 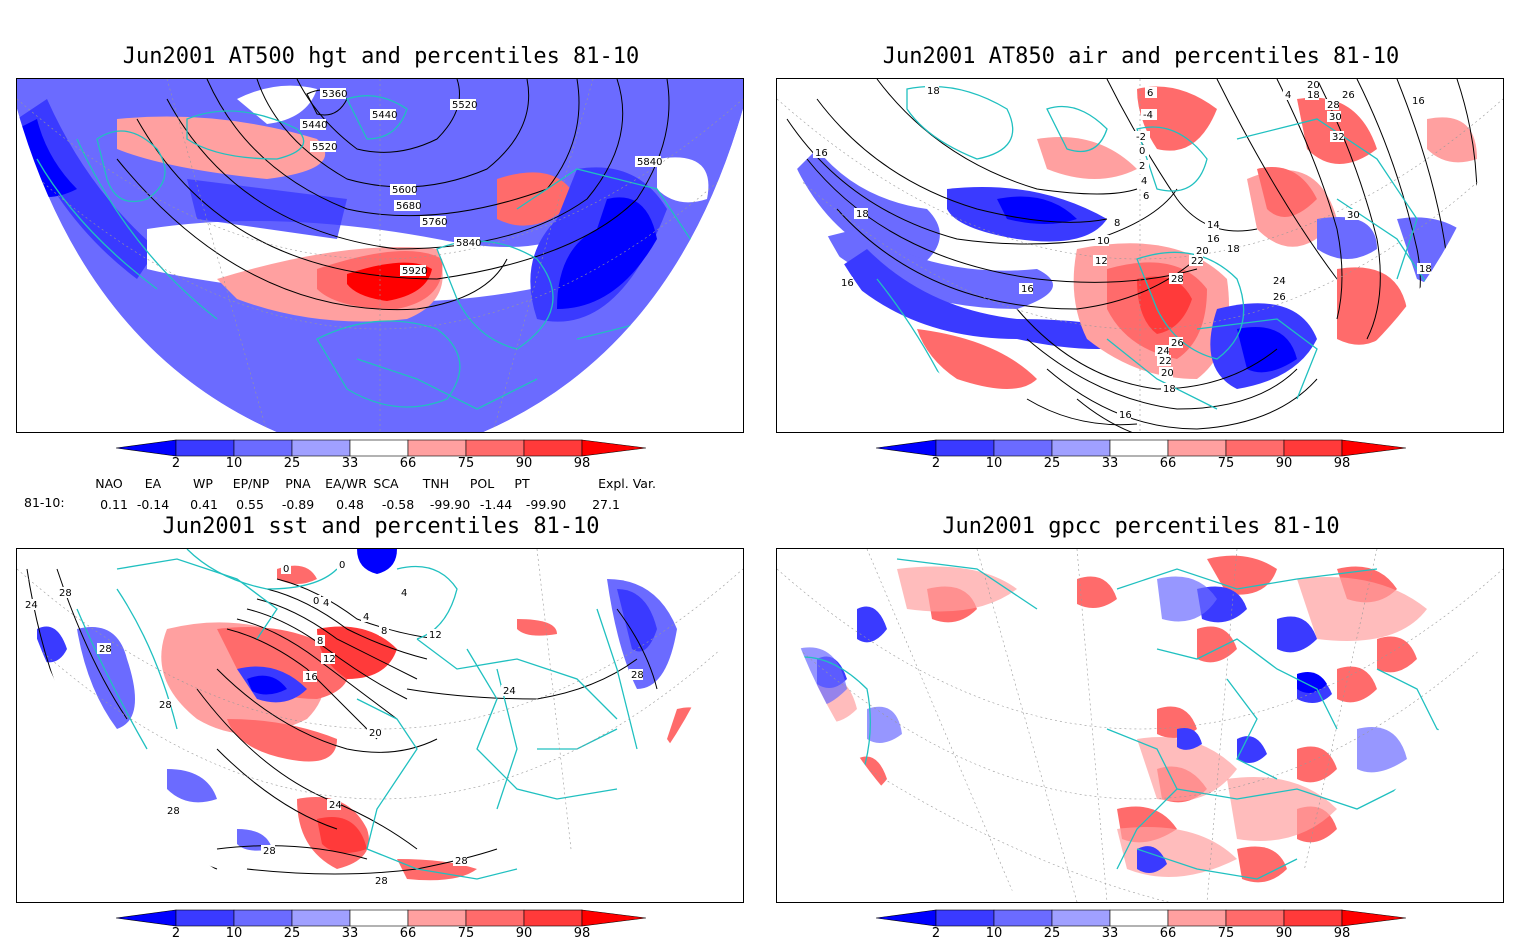 What do you see at coordinates (482, 483) in the screenshot?
I see `index-header: POL` at bounding box center [482, 483].